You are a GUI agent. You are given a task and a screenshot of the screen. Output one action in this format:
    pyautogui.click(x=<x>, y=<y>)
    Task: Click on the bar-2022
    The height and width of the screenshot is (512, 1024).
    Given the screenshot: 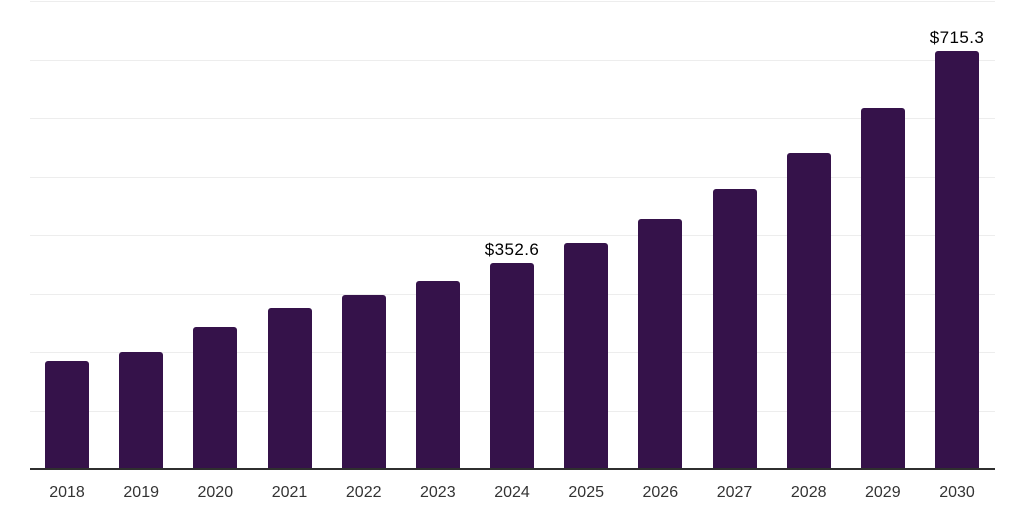 What is the action you would take?
    pyautogui.click(x=363, y=382)
    